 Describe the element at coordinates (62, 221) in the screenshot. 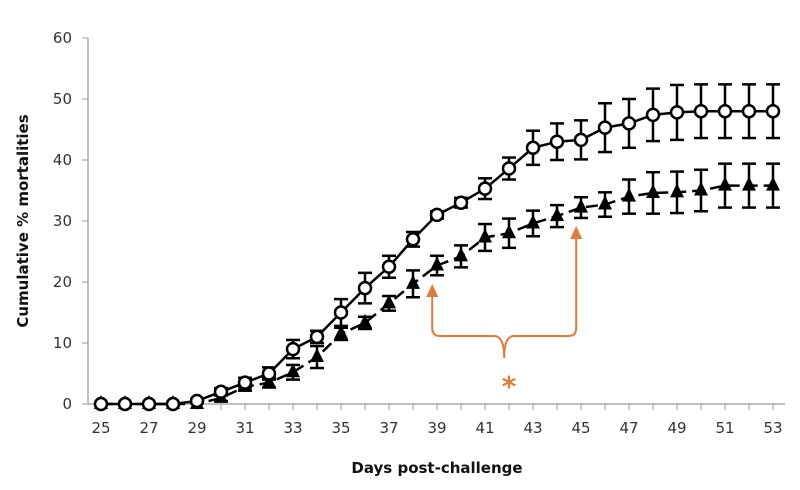

I see `y-tick-label: 30` at that location.